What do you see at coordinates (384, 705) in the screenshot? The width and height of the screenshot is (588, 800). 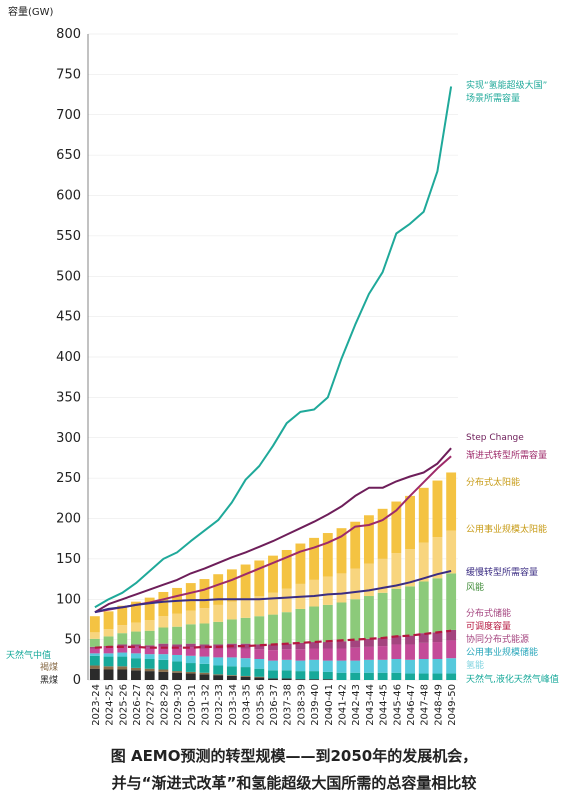 I see `x-tick-label: 2044-45` at bounding box center [384, 705].